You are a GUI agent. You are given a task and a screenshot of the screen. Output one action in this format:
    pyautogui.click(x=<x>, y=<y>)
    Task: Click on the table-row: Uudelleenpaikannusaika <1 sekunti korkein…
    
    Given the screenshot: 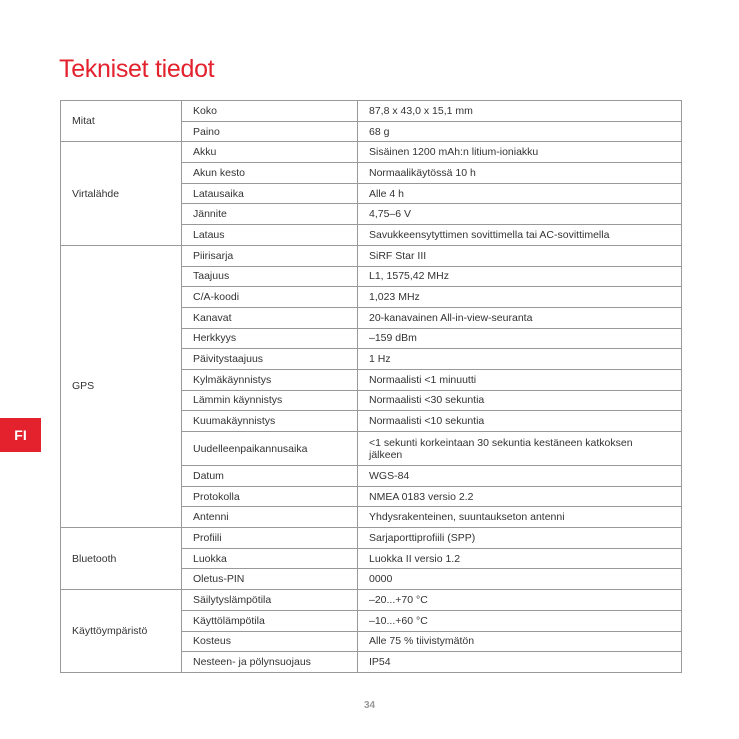 What is the action you would take?
    pyautogui.click(x=371, y=448)
    